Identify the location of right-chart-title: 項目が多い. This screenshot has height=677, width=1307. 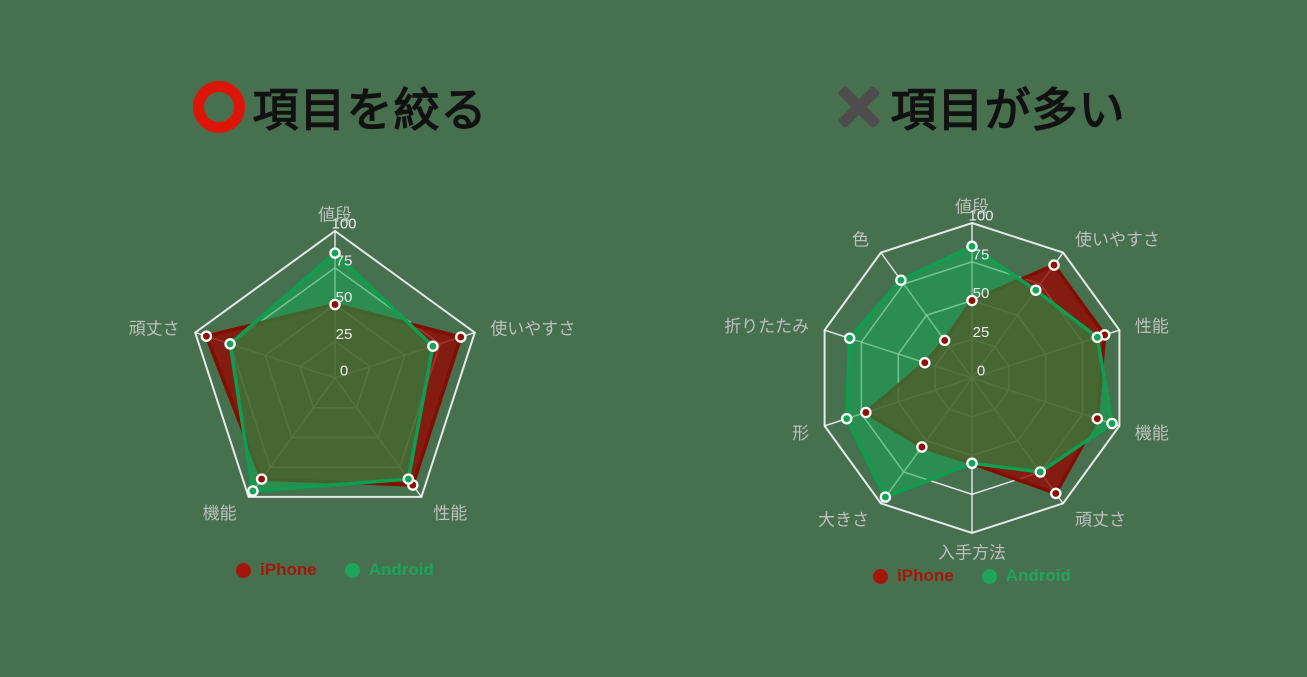
(980, 107).